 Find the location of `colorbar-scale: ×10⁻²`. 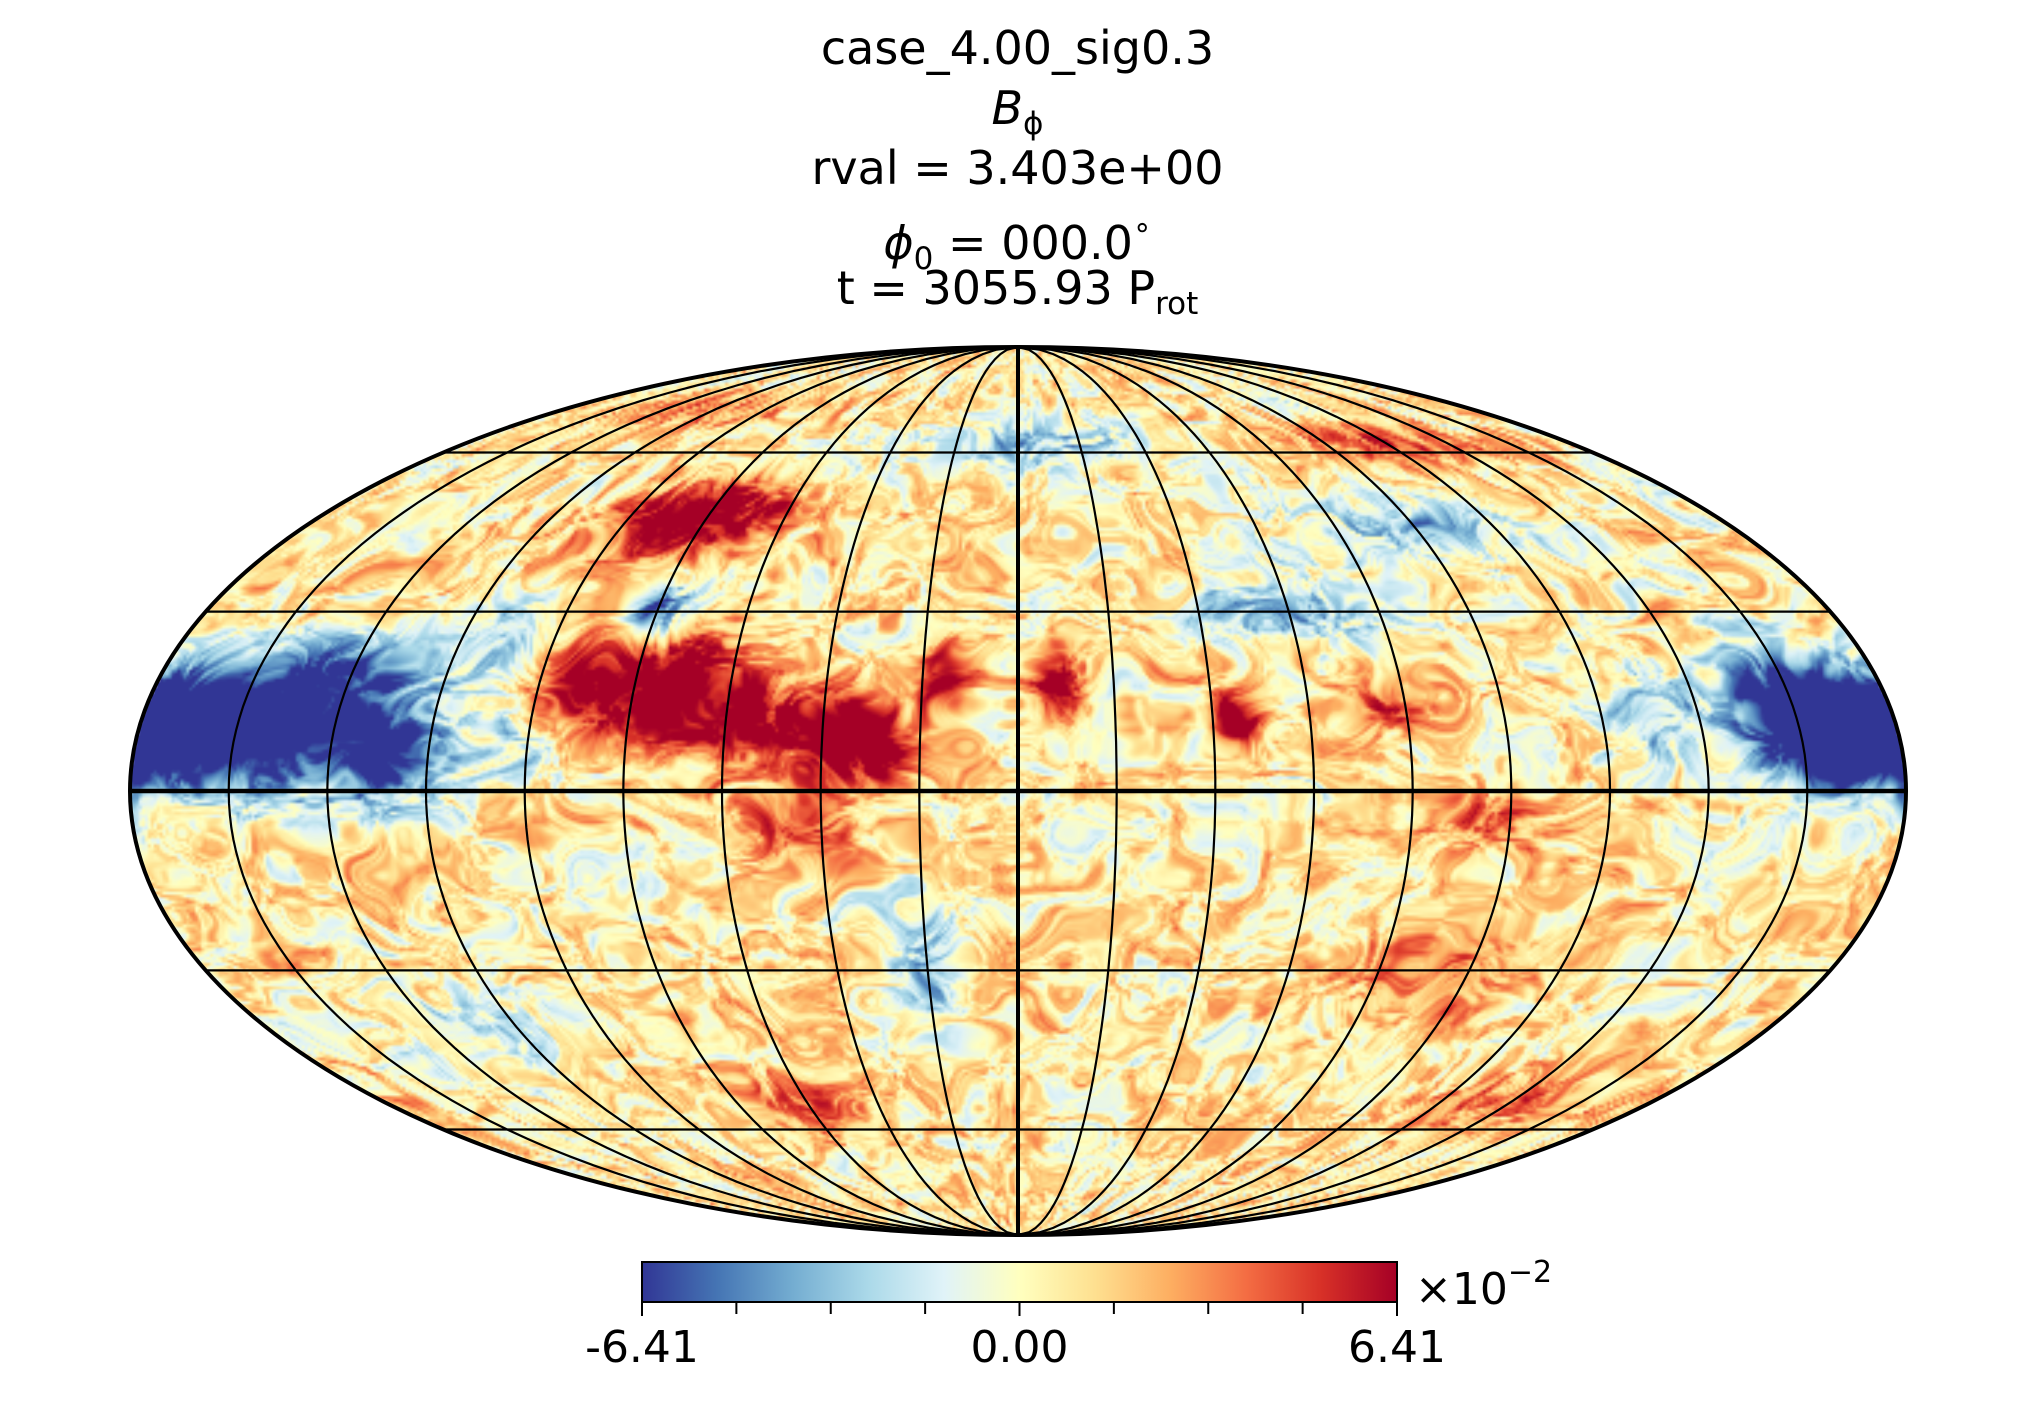

colorbar-scale: ×10⁻² is located at coordinates (1483, 1285).